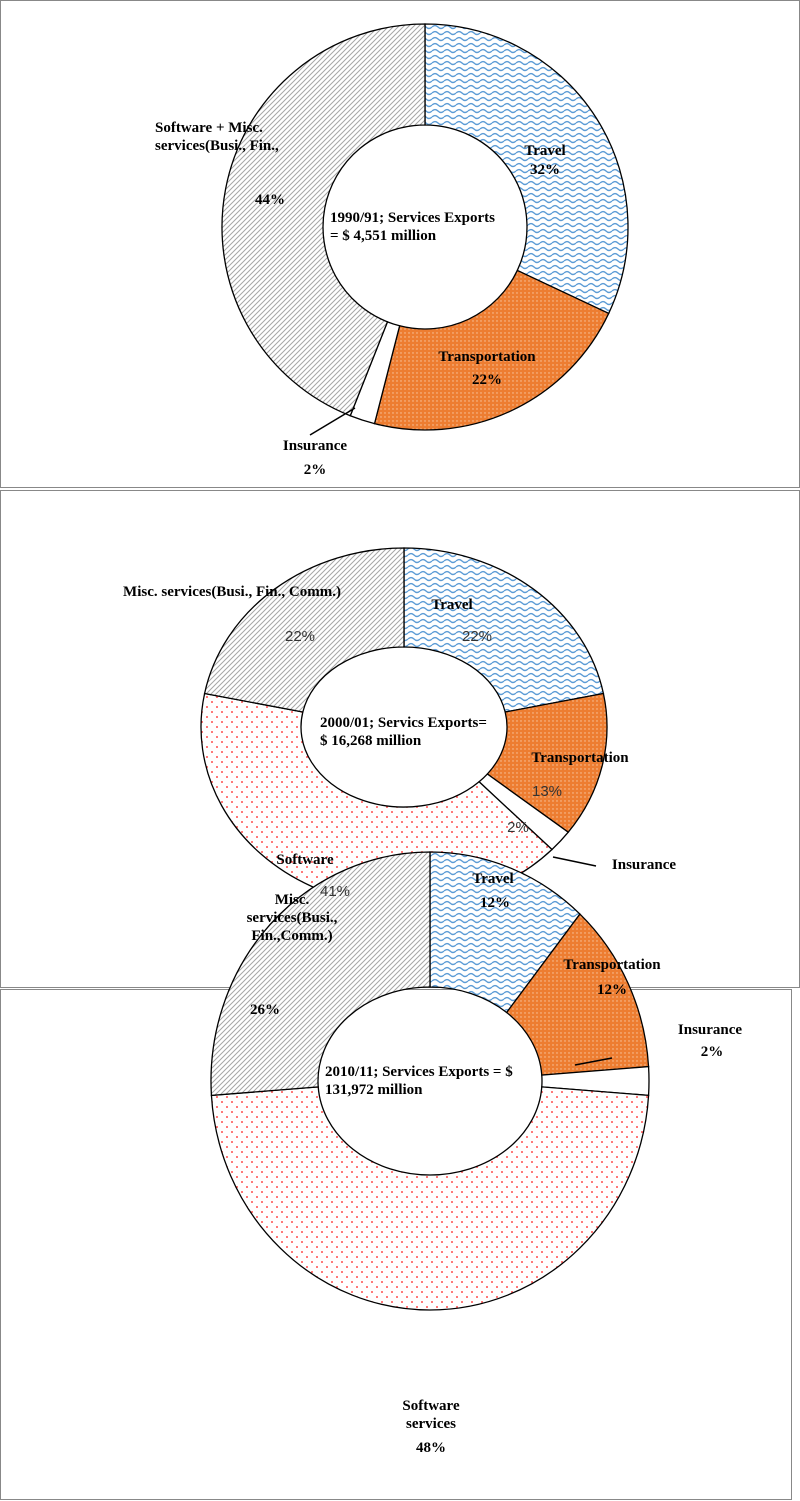 The width and height of the screenshot is (800, 1501). What do you see at coordinates (545, 170) in the screenshot?
I see `value-label: 32%` at bounding box center [545, 170].